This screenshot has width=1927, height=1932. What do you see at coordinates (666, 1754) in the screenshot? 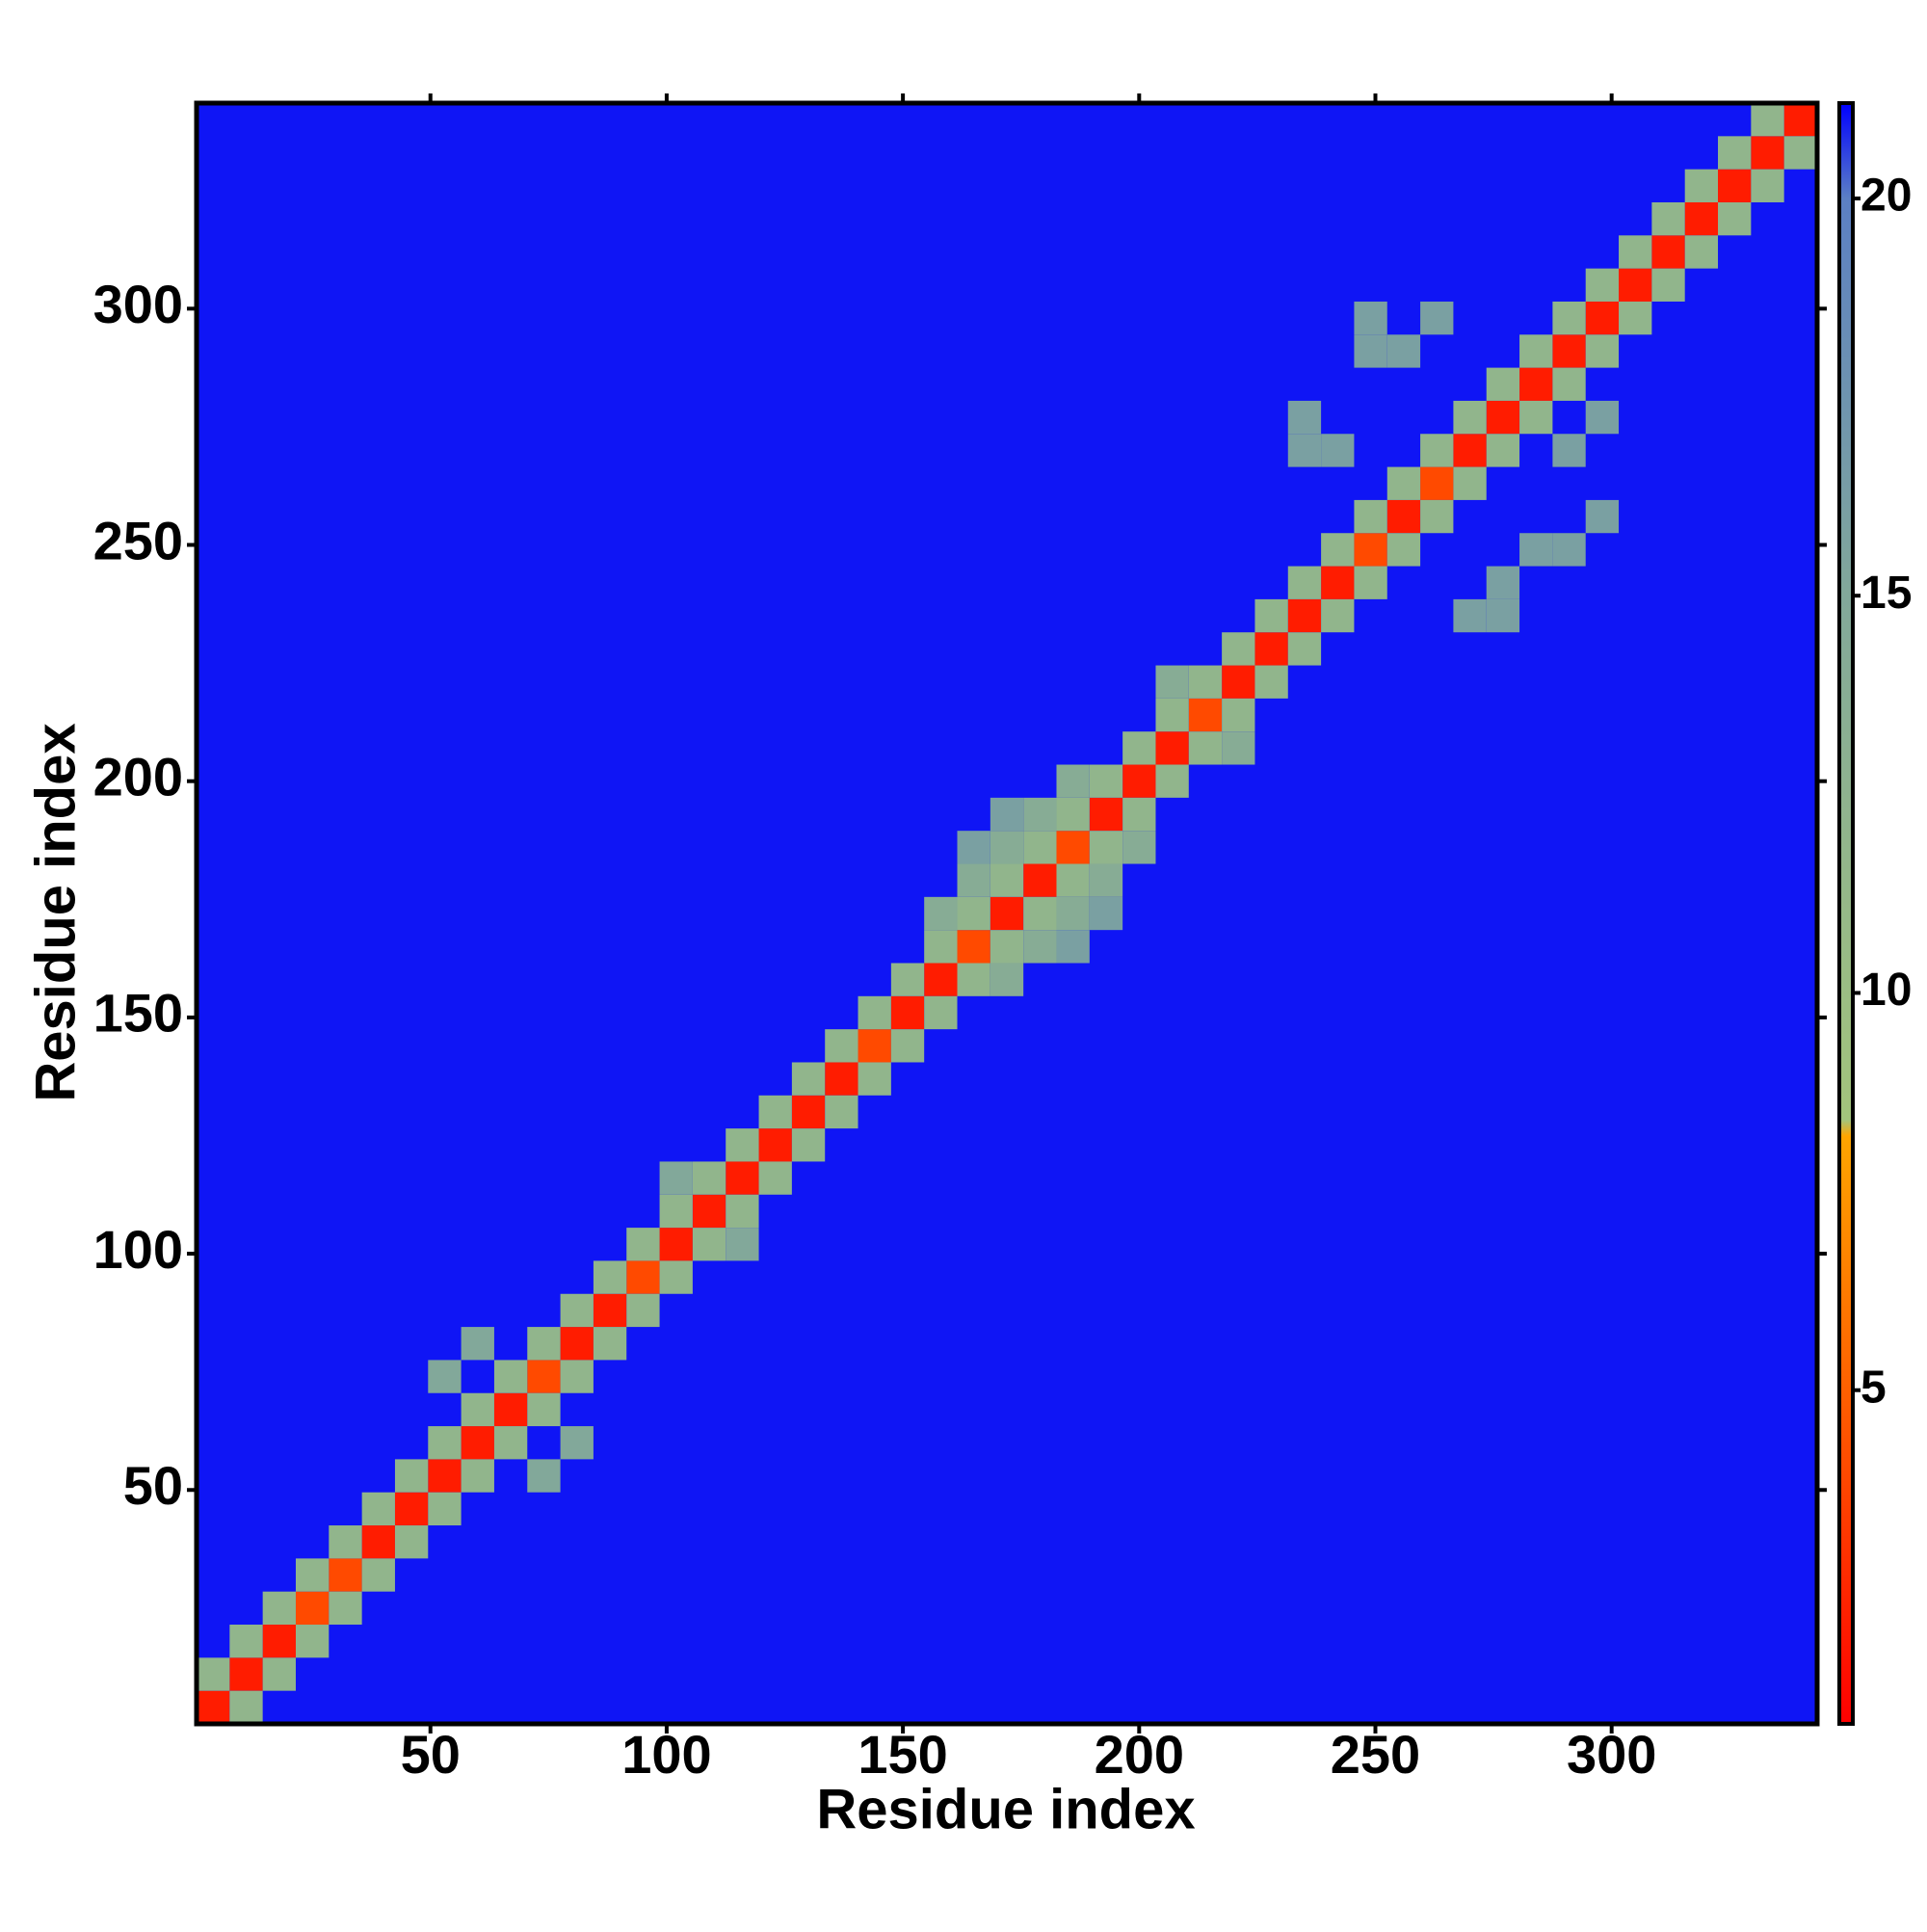
I see `x-tick-label: 100` at bounding box center [666, 1754].